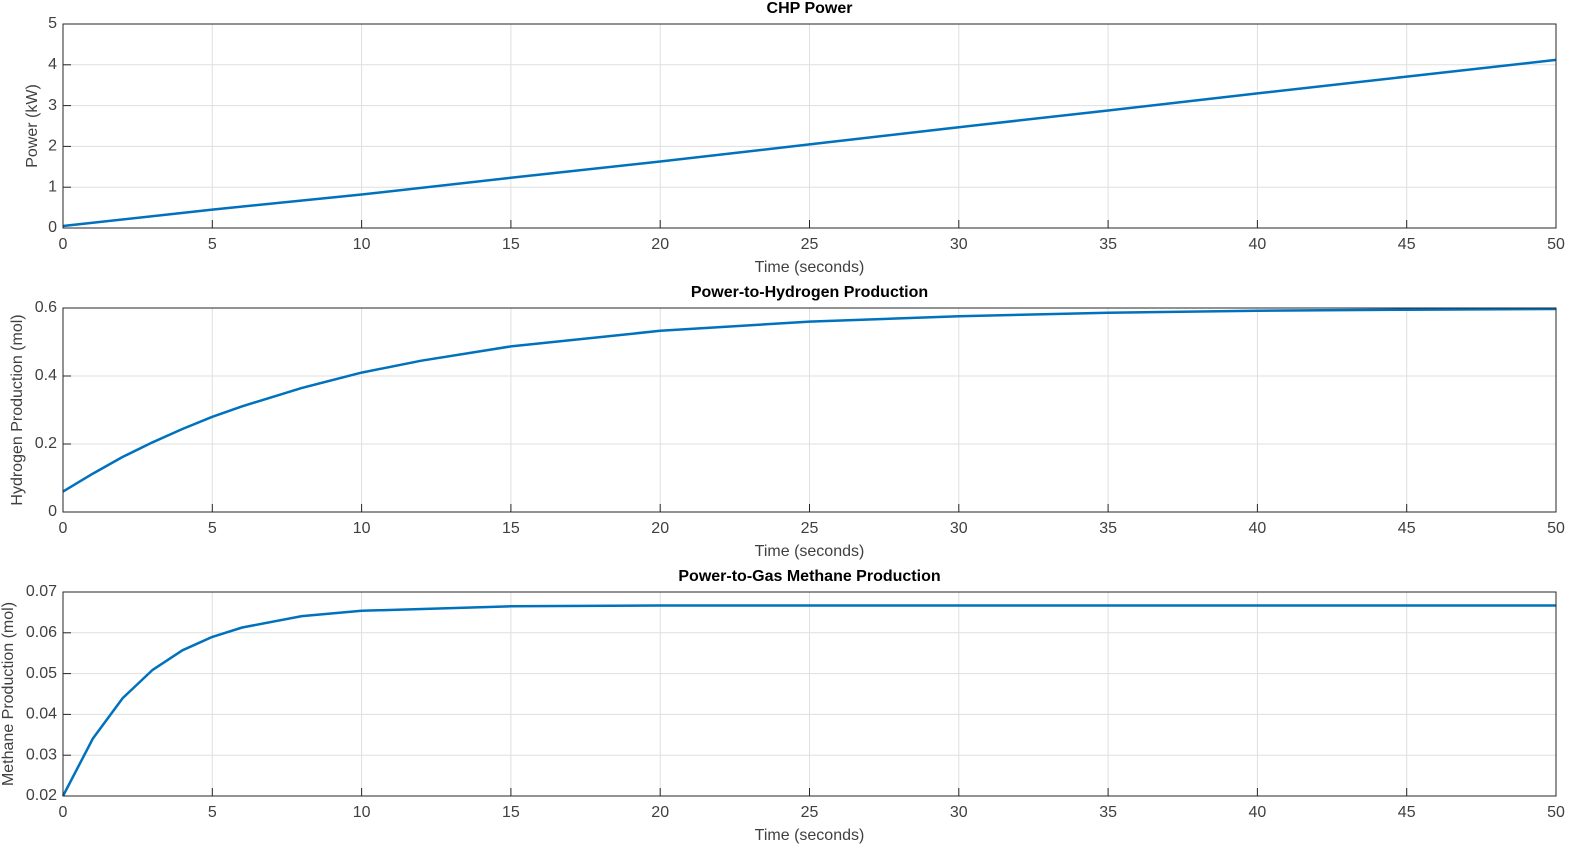 This screenshot has width=1586, height=856. Describe the element at coordinates (46, 375) in the screenshot. I see `y-tick-label: 0.4` at that location.